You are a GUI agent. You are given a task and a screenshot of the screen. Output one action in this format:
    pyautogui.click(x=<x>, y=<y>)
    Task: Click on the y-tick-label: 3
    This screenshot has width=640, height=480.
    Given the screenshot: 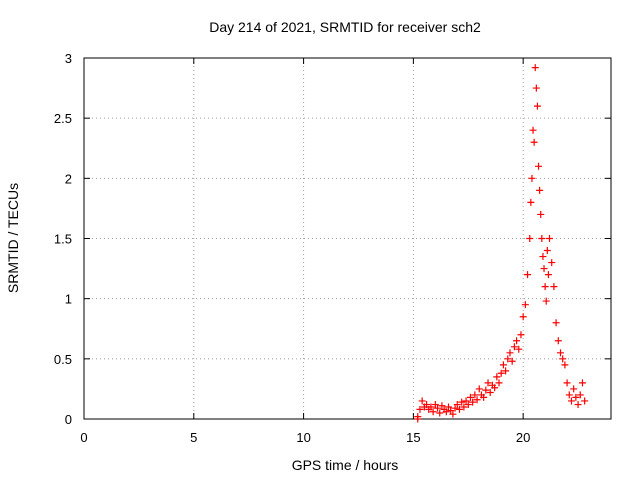 What is the action you would take?
    pyautogui.click(x=68, y=58)
    